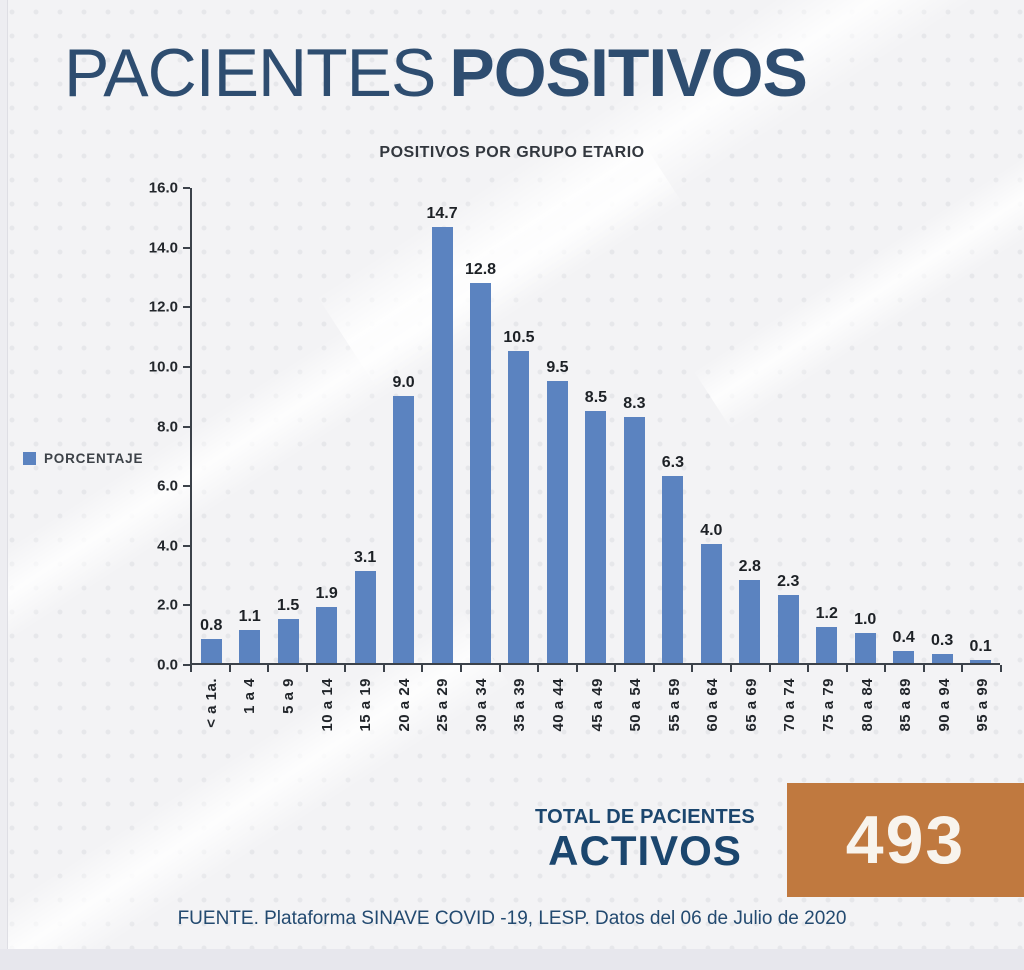 Image resolution: width=1024 pixels, height=970 pixels. I want to click on x-axis-label-cell: 60 a 64, so click(713, 705).